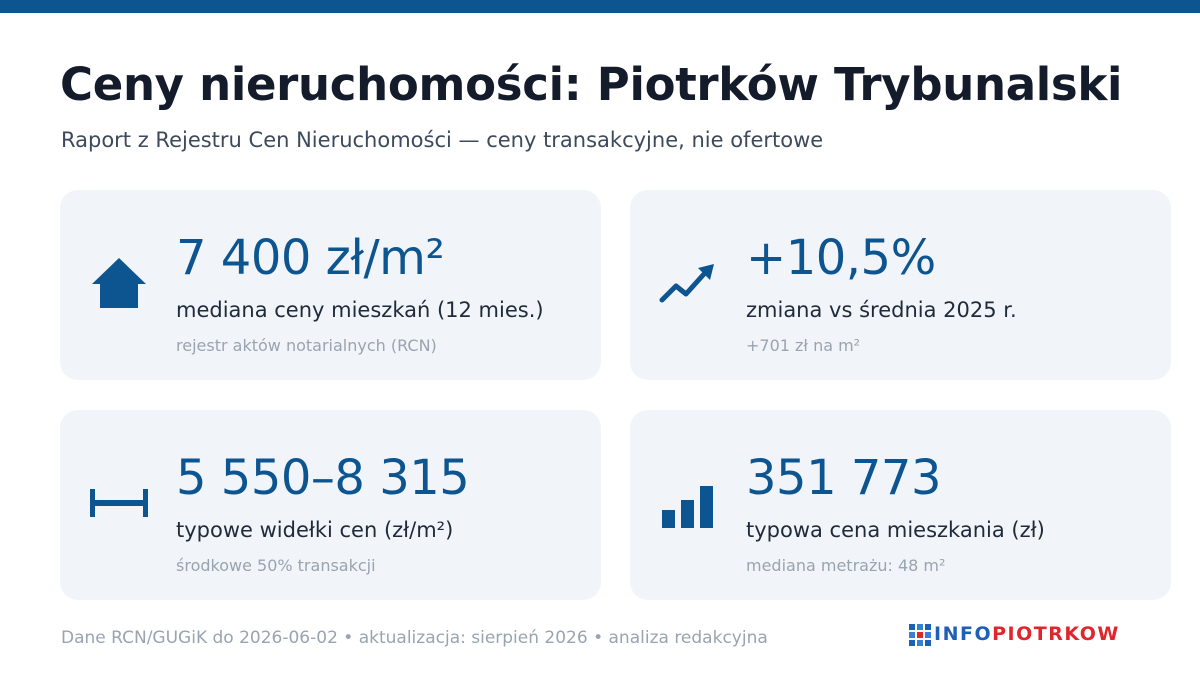 The image size is (1200, 675). Describe the element at coordinates (803, 345) in the screenshot. I see `stat-note: +701 zł na m²` at that location.